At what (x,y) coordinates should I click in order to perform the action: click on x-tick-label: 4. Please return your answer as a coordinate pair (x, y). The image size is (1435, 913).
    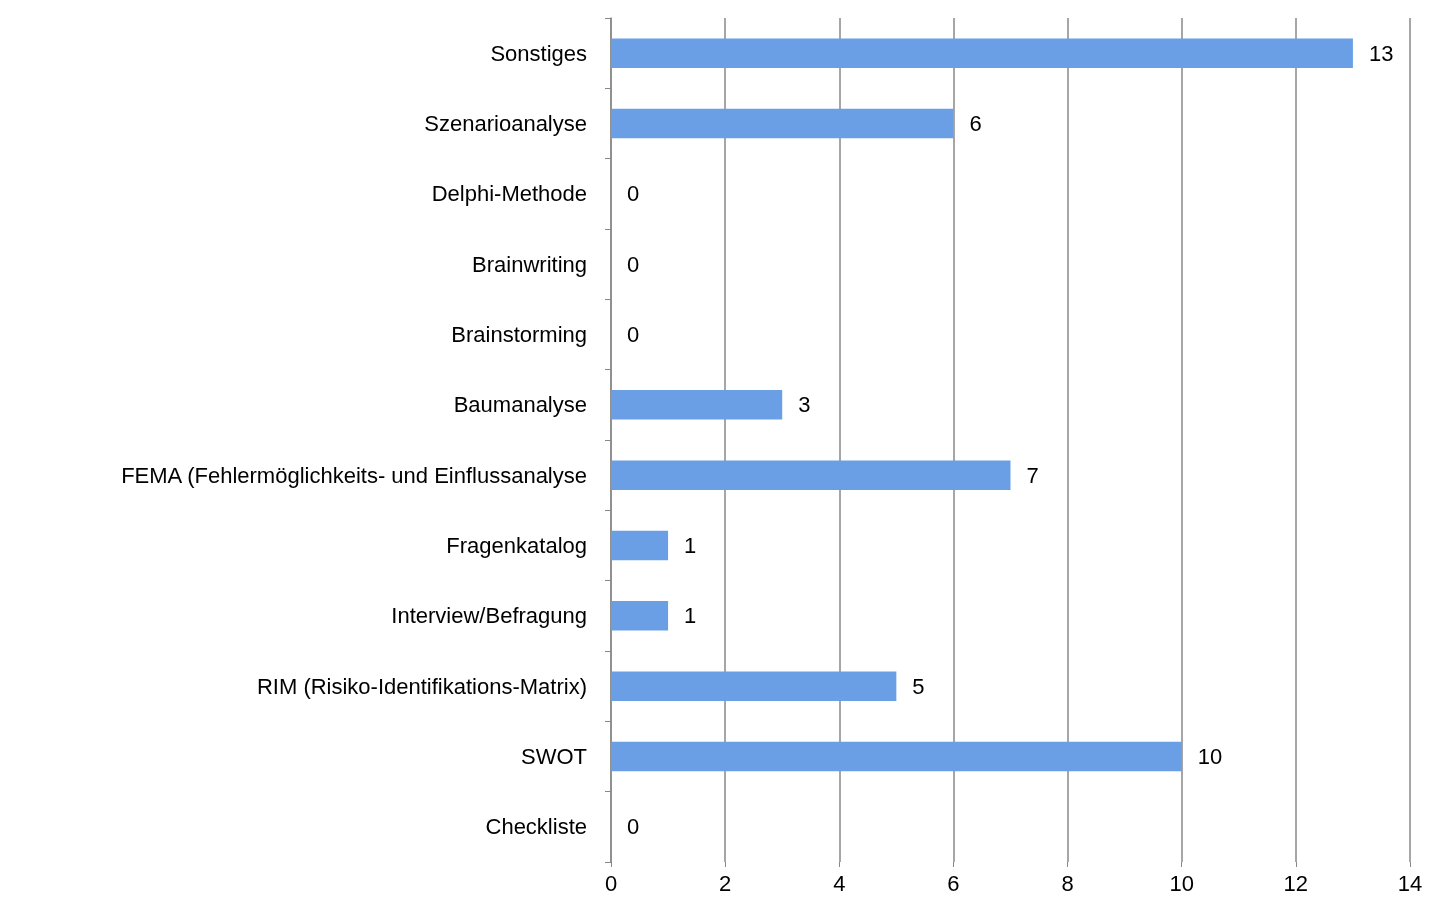
    Looking at the image, I should click on (839, 883).